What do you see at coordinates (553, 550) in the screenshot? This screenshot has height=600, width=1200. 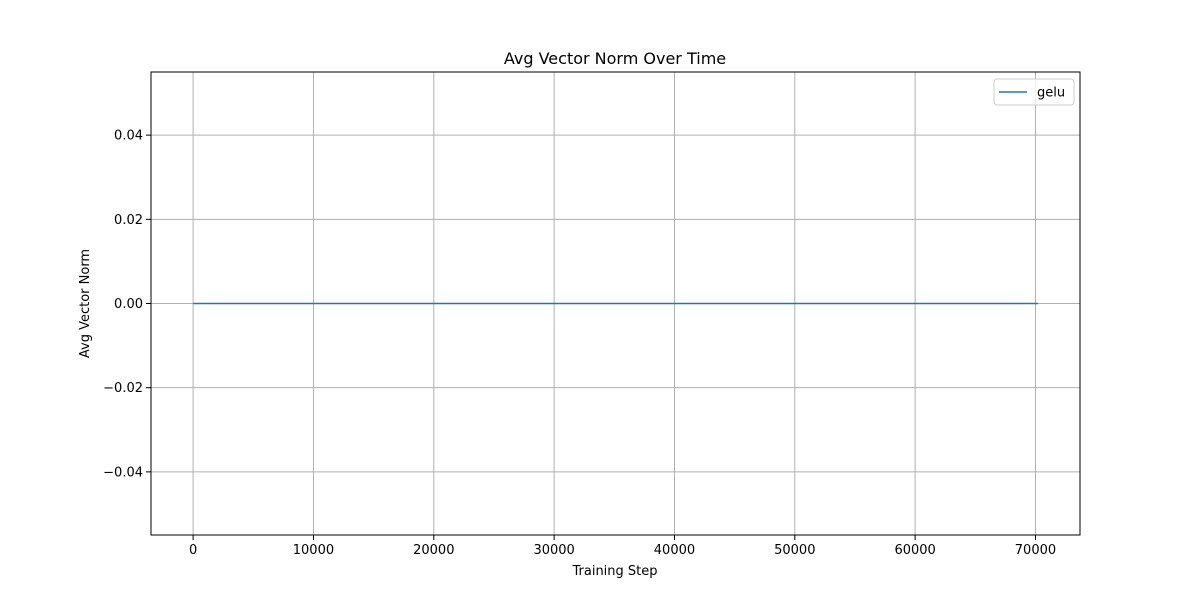 I see `x-tick-label: 30000` at bounding box center [553, 550].